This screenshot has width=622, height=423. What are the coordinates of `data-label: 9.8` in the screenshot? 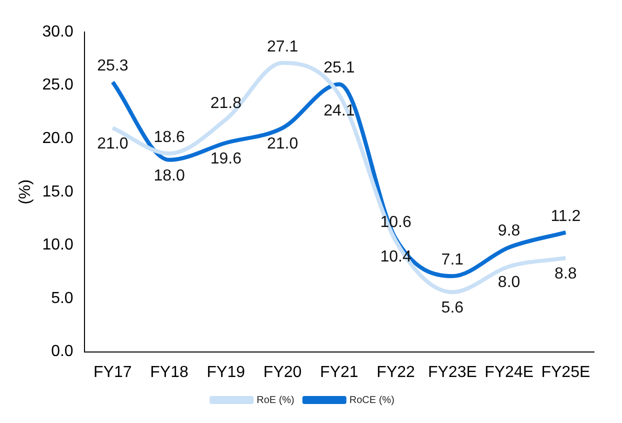 It's located at (509, 231).